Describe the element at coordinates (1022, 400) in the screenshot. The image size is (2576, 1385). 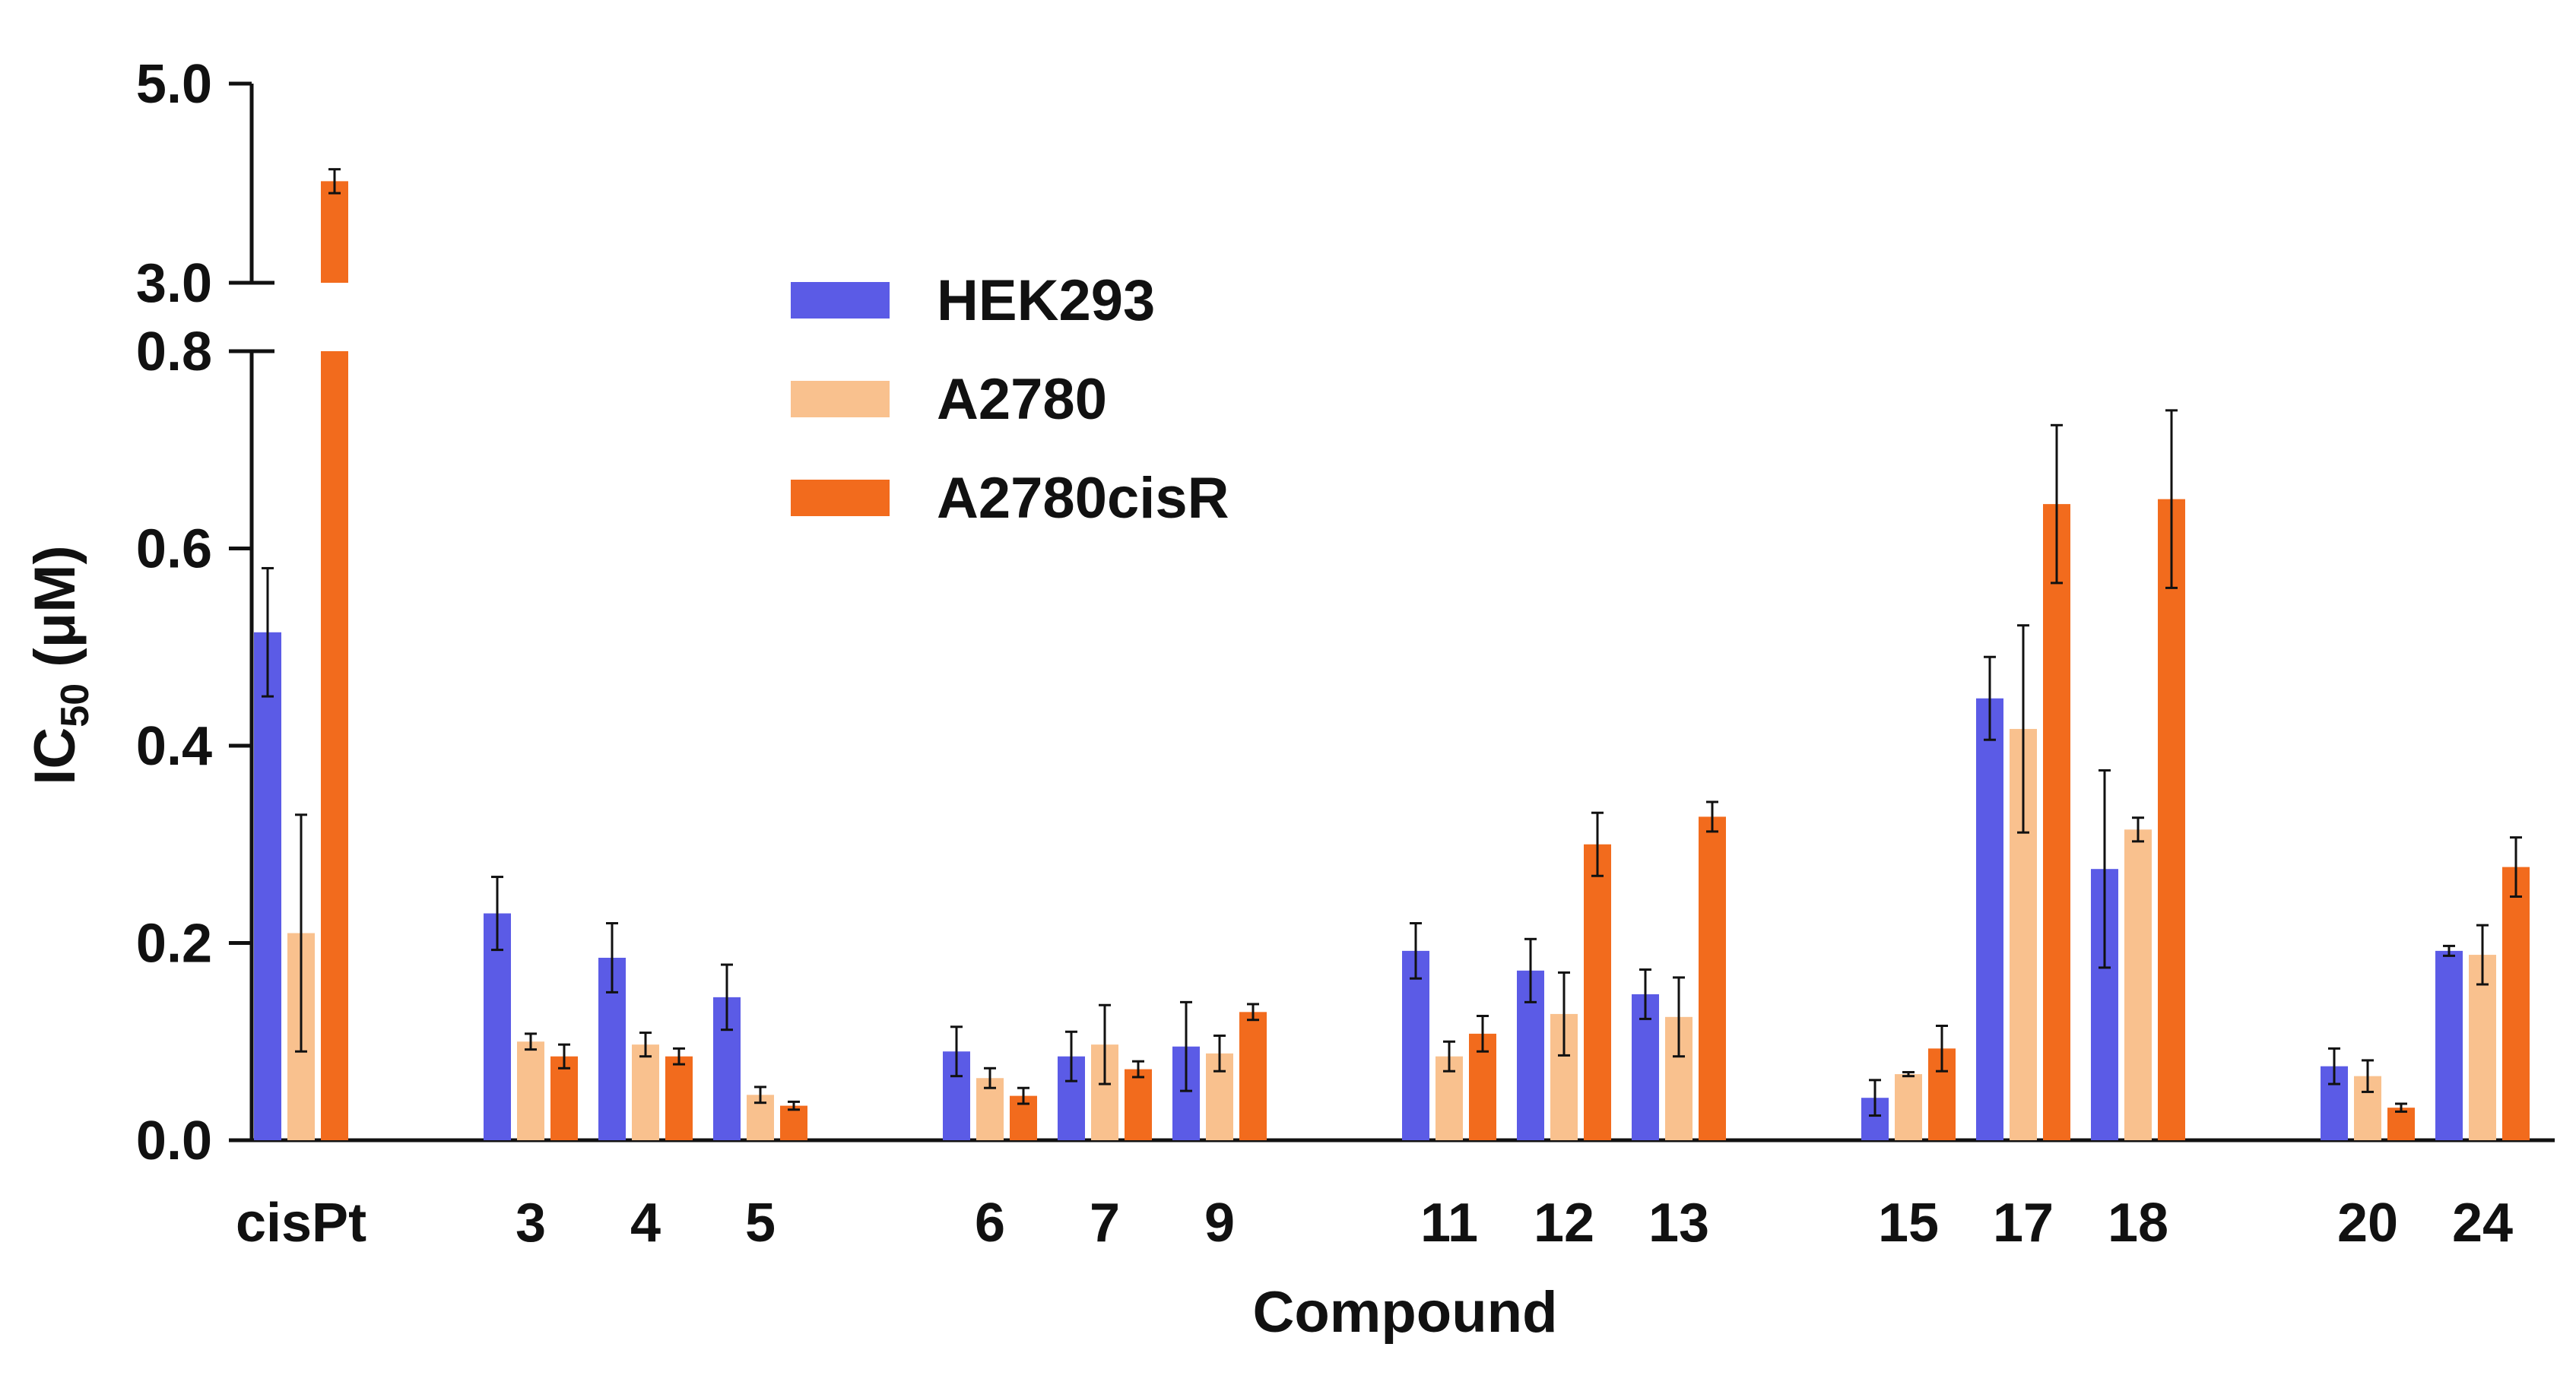
I see `legend-label: A2780` at that location.